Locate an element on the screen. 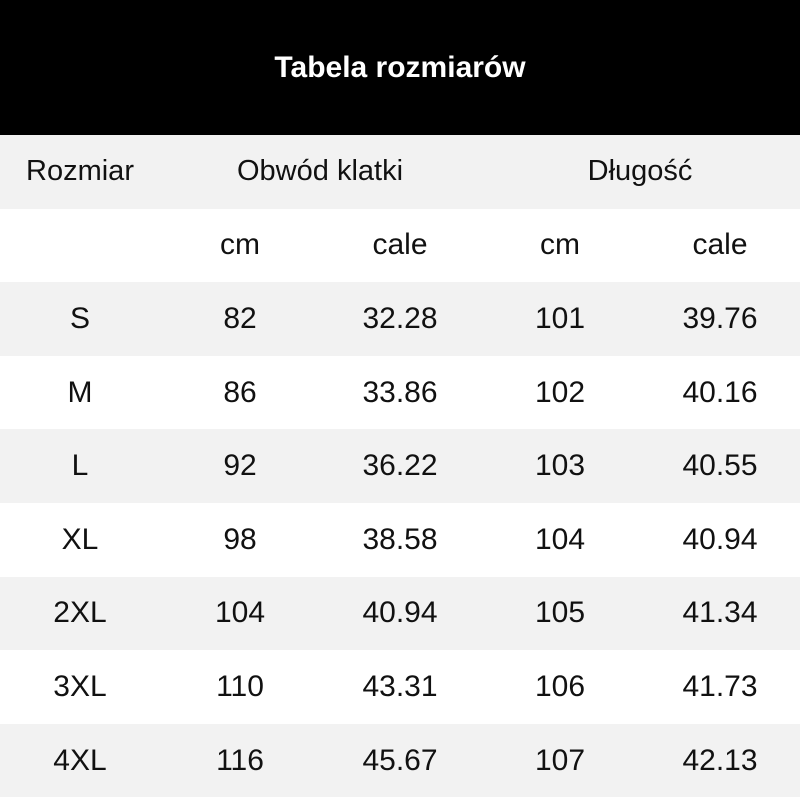 The image size is (800, 800). cell-chest-cm: 98 is located at coordinates (240, 539).